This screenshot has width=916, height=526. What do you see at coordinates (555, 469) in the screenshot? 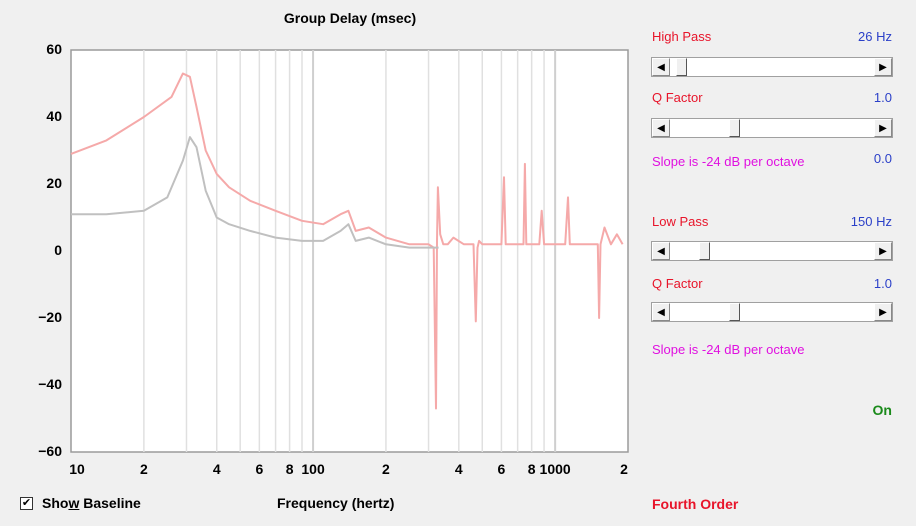
I see `x-tick-label: 1000` at bounding box center [555, 469].